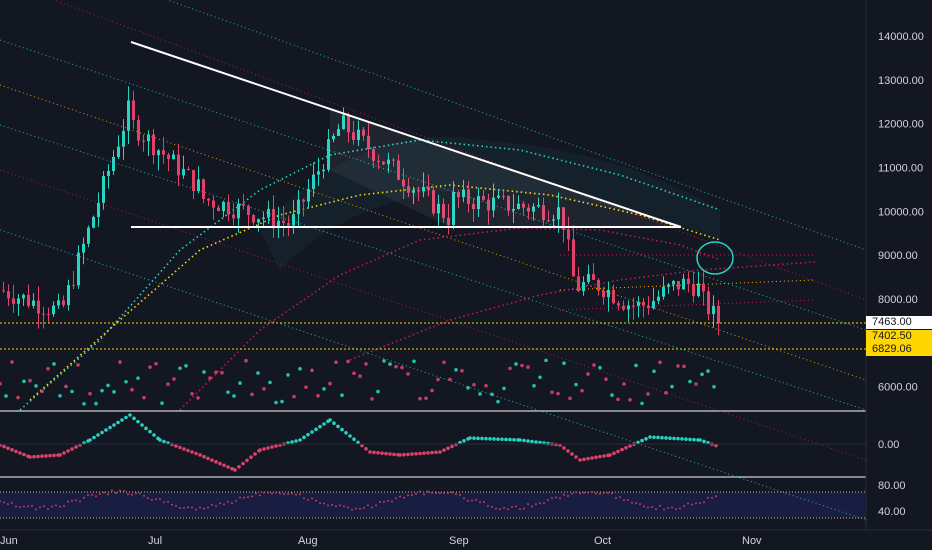  I want to click on price-tick: 14000.00, so click(901, 37).